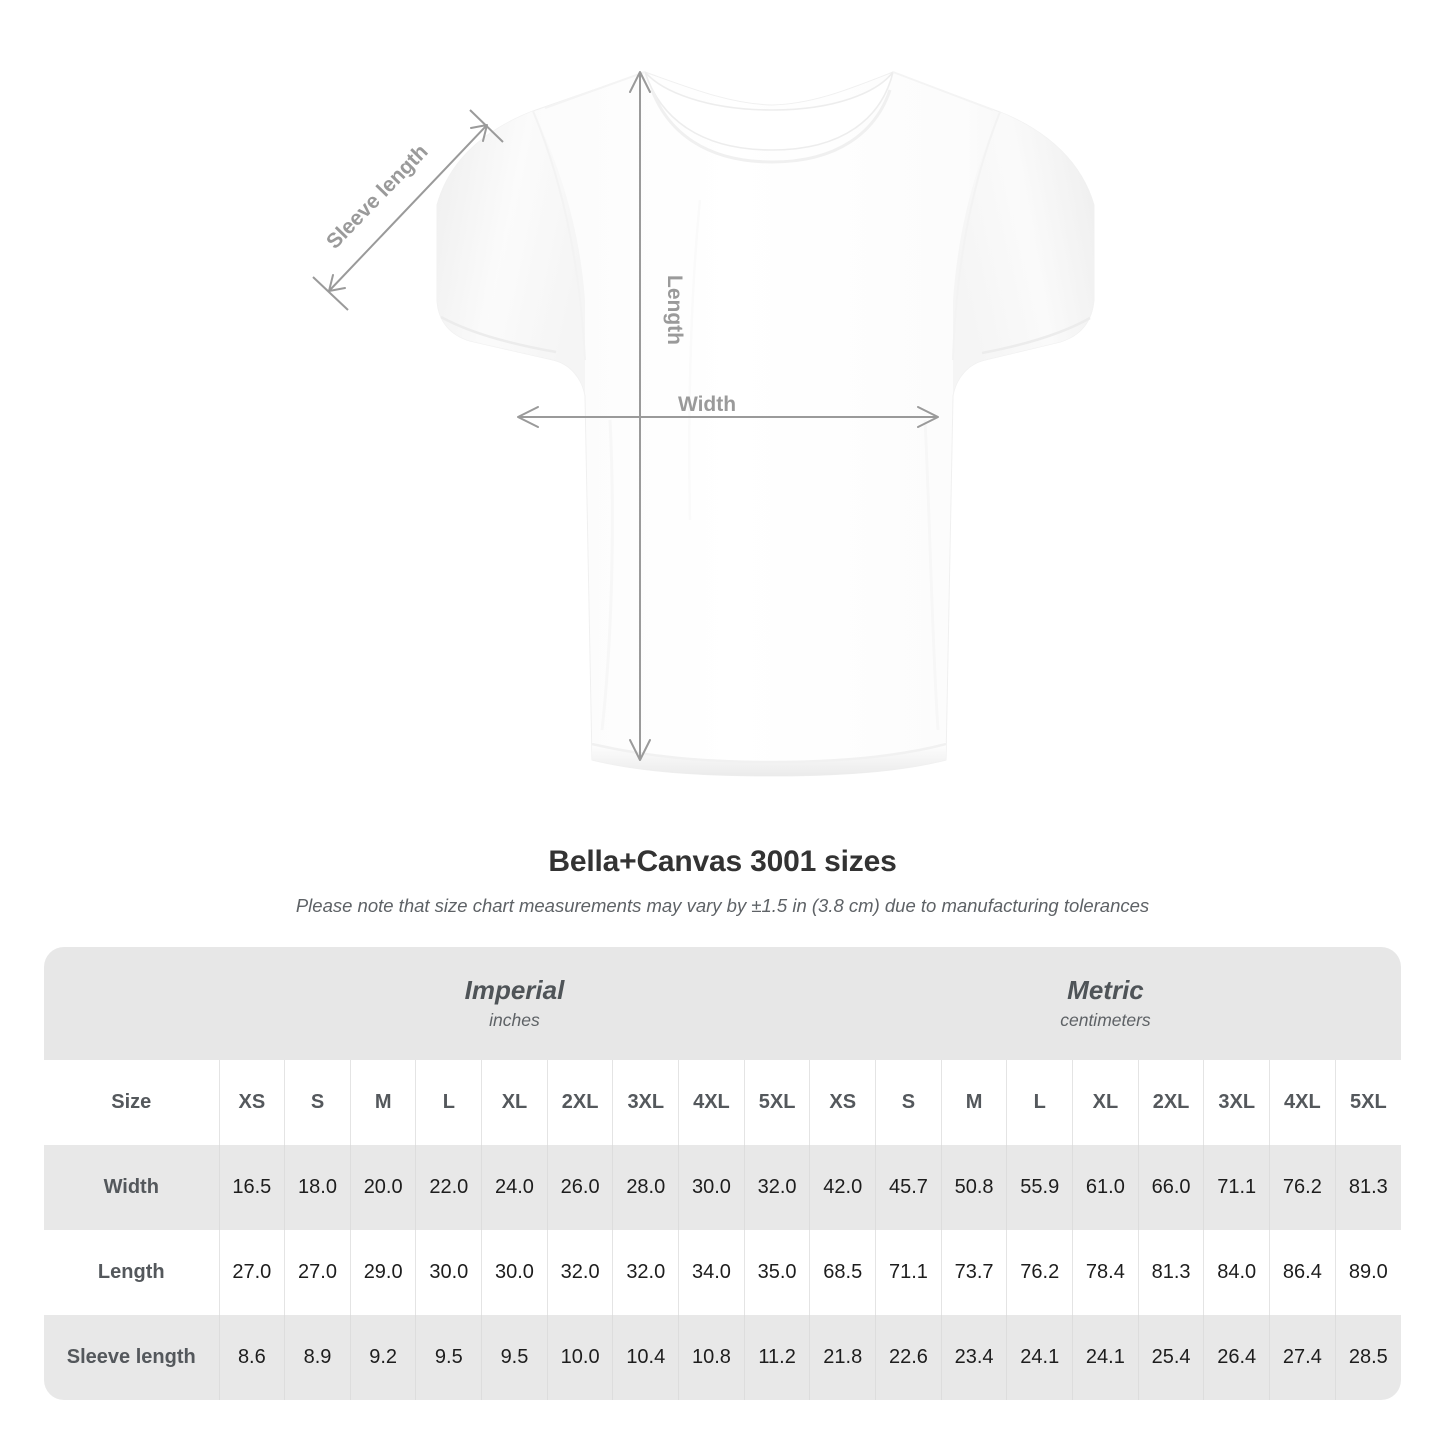  What do you see at coordinates (973, 1272) in the screenshot?
I see `value-cell: 73.7` at bounding box center [973, 1272].